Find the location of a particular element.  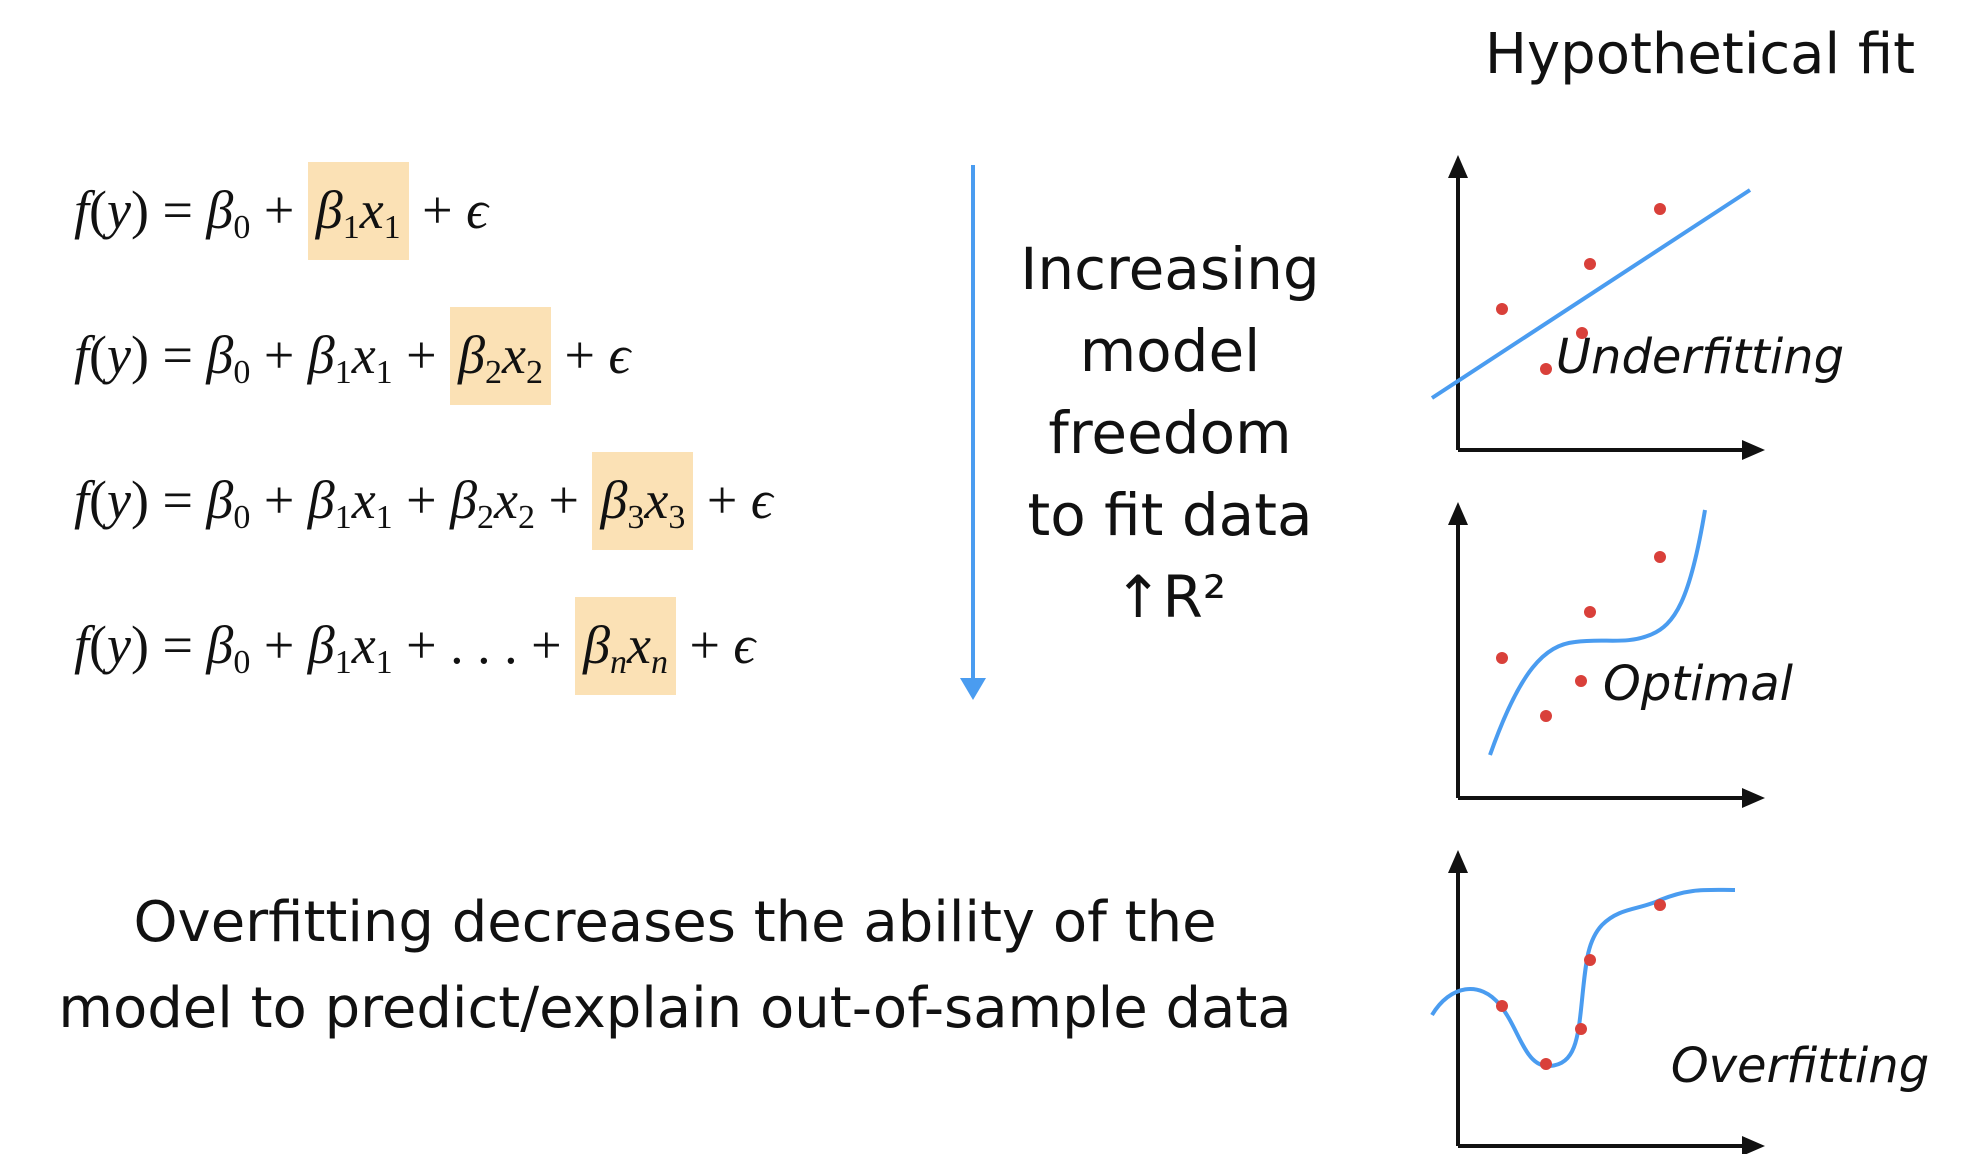

arrow-text-line: model is located at coordinates (1170, 351).